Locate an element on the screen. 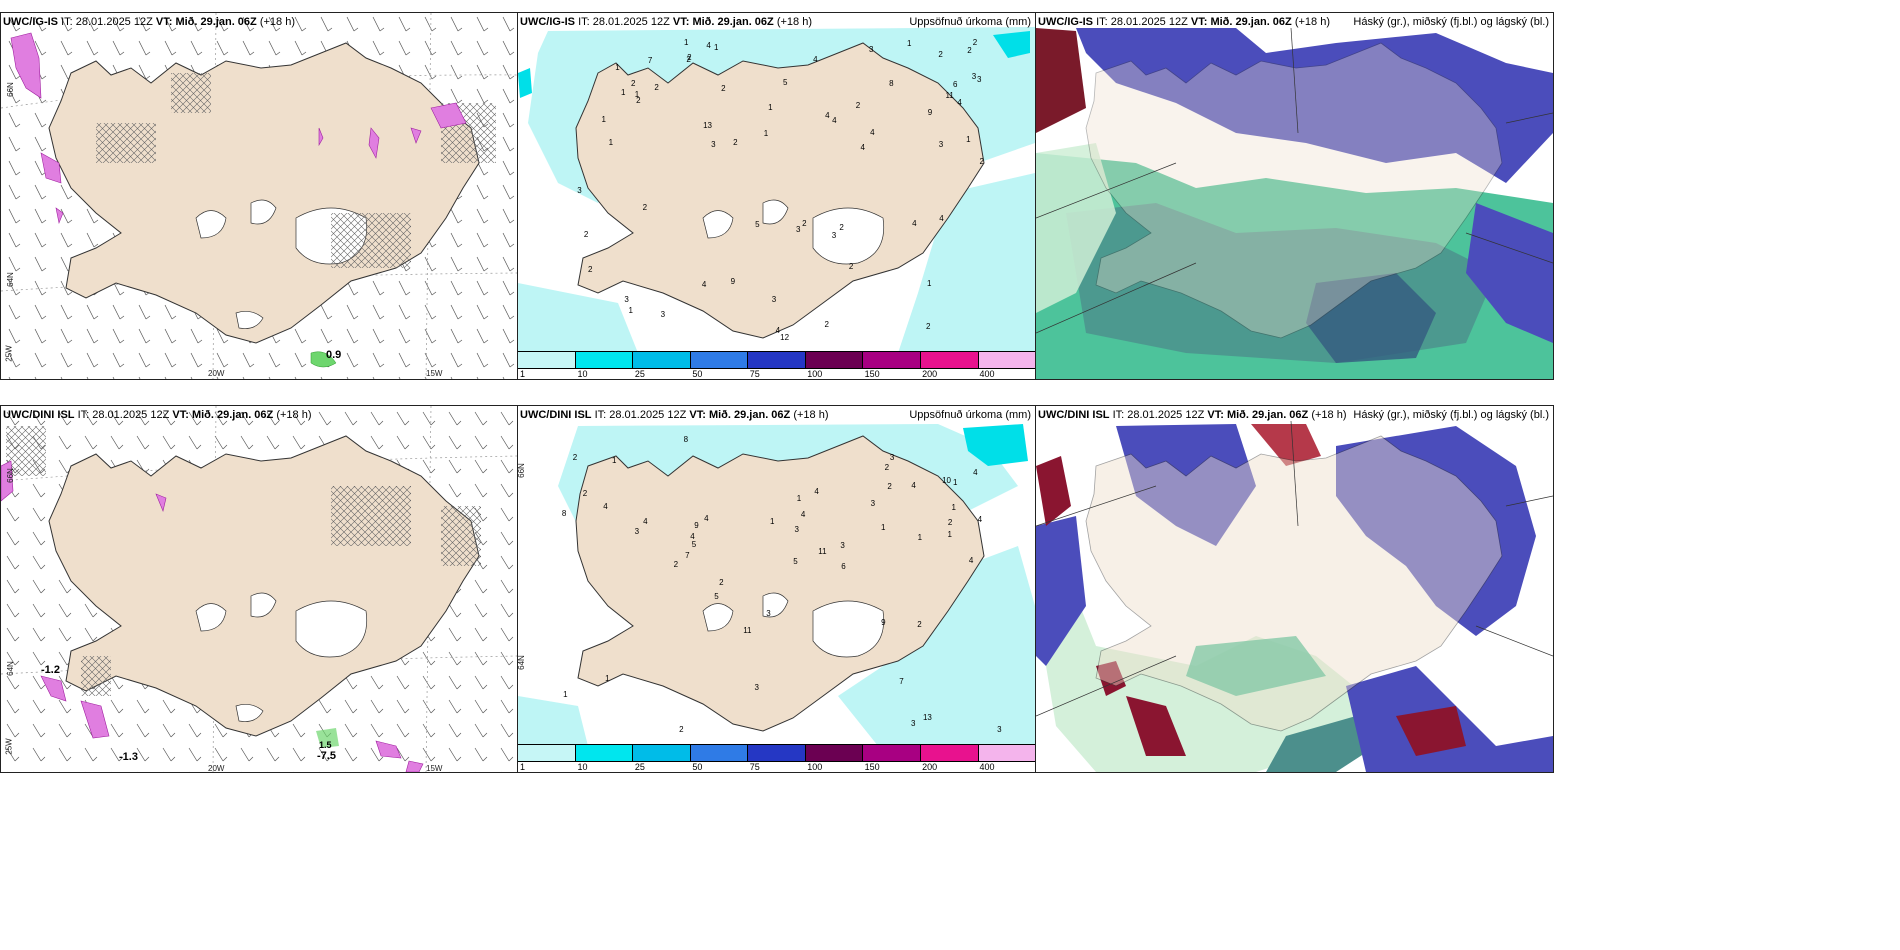 This screenshot has width=1900, height=950. lat-label: 66N is located at coordinates (521, 470).